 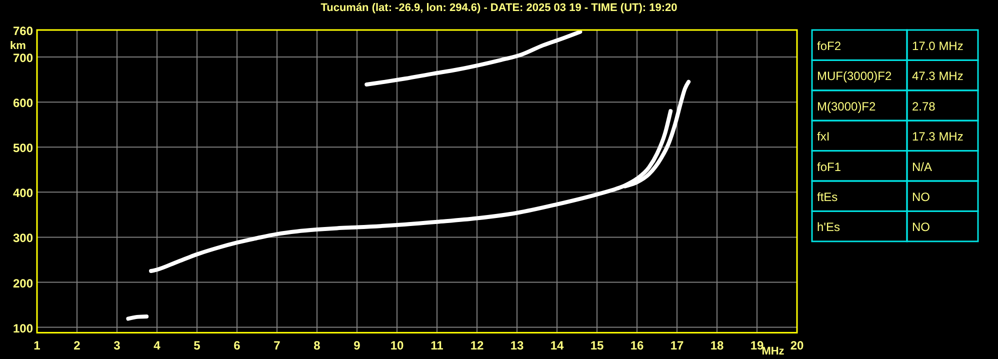 What do you see at coordinates (757, 345) in the screenshot?
I see `x-tick-label: 19` at bounding box center [757, 345].